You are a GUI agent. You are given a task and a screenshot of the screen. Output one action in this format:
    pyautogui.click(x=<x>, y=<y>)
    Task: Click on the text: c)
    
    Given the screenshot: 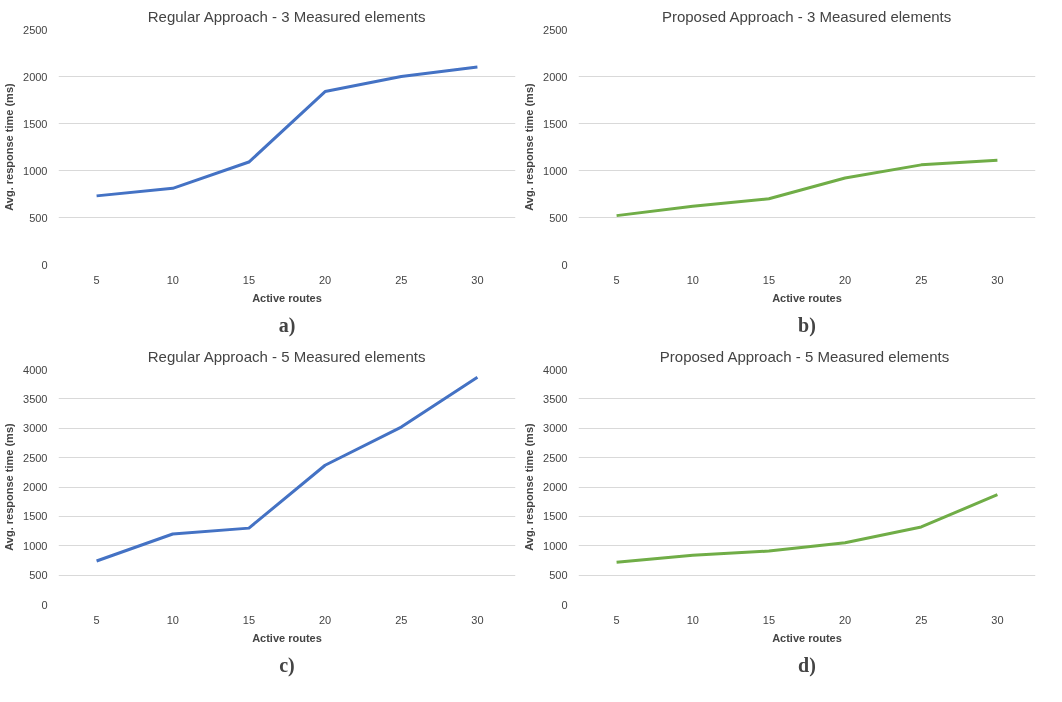 What is the action you would take?
    pyautogui.click(x=287, y=665)
    